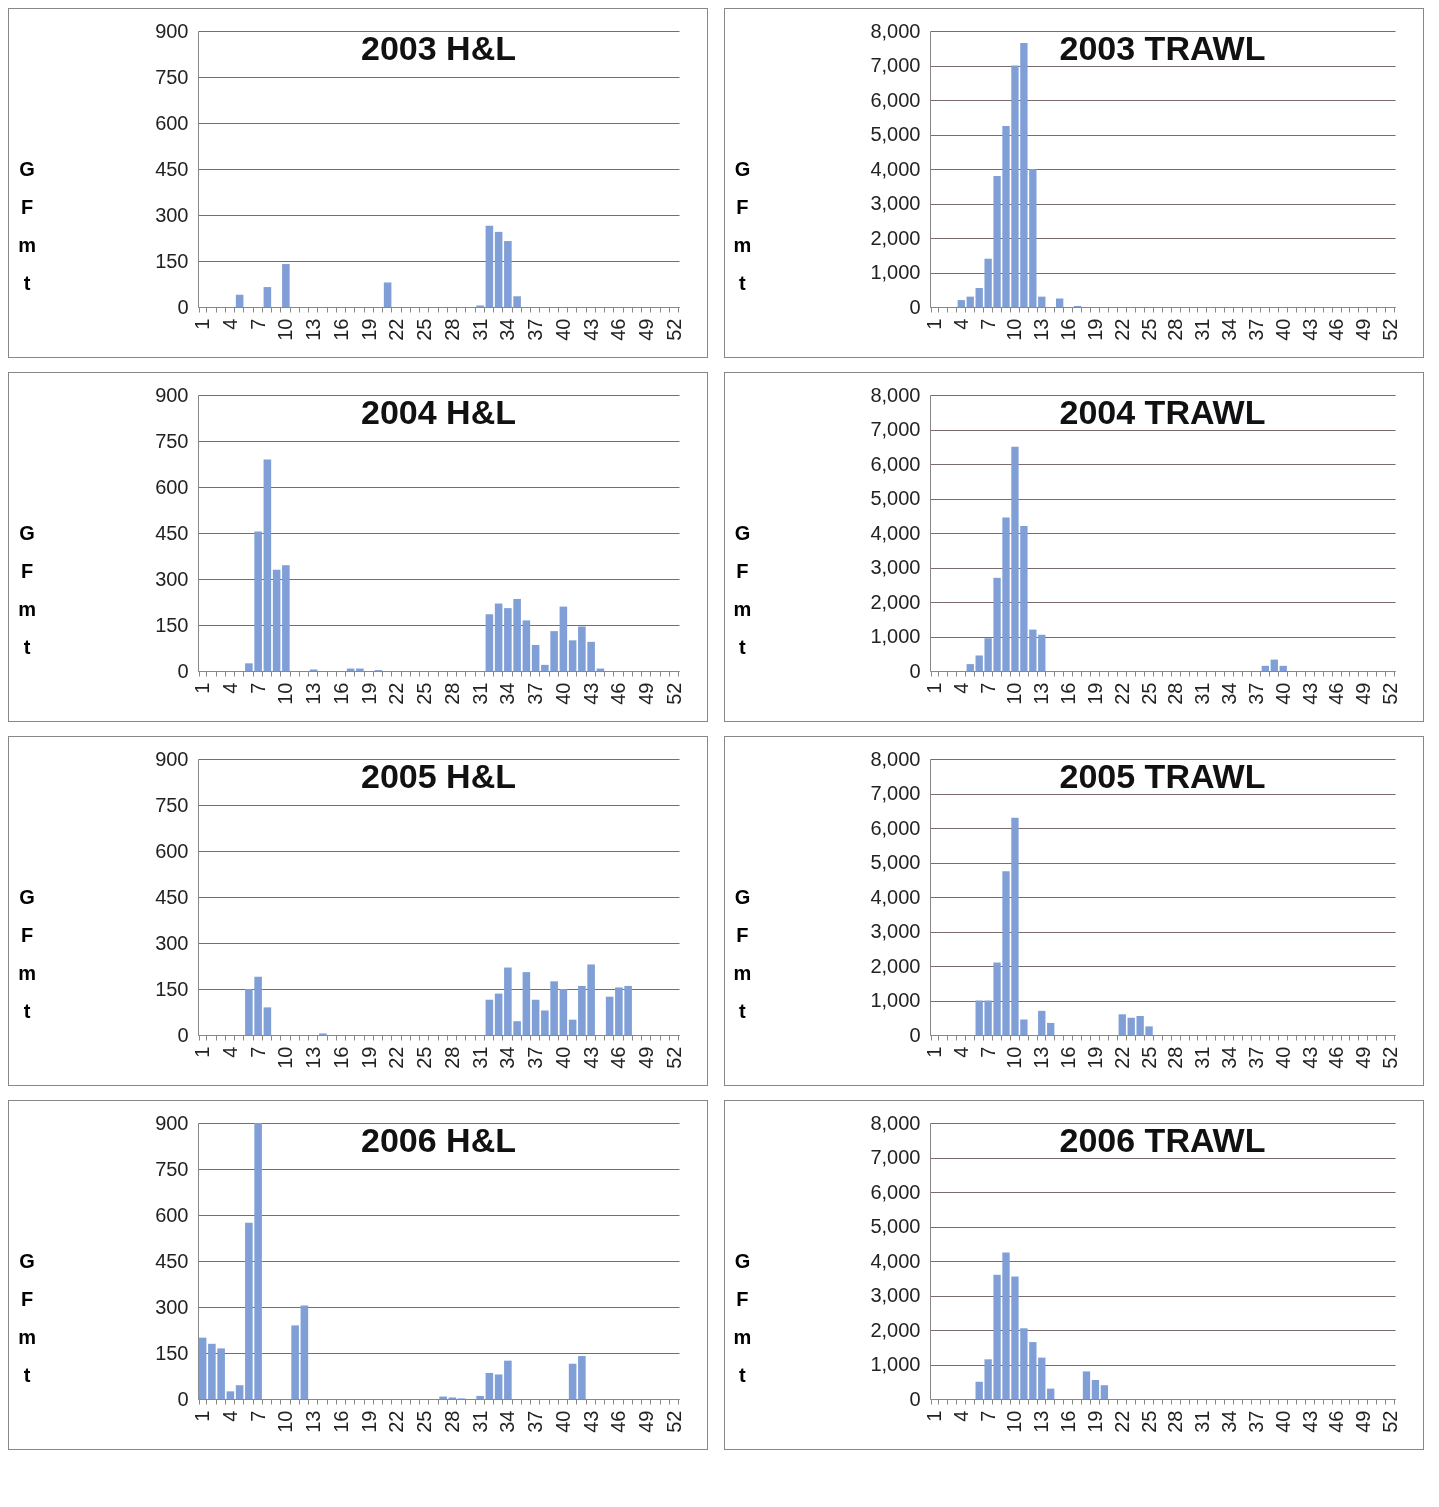 The width and height of the screenshot is (1439, 1507). Describe the element at coordinates (438, 1140) in the screenshot. I see `chart-title: 2006 H&L` at that location.